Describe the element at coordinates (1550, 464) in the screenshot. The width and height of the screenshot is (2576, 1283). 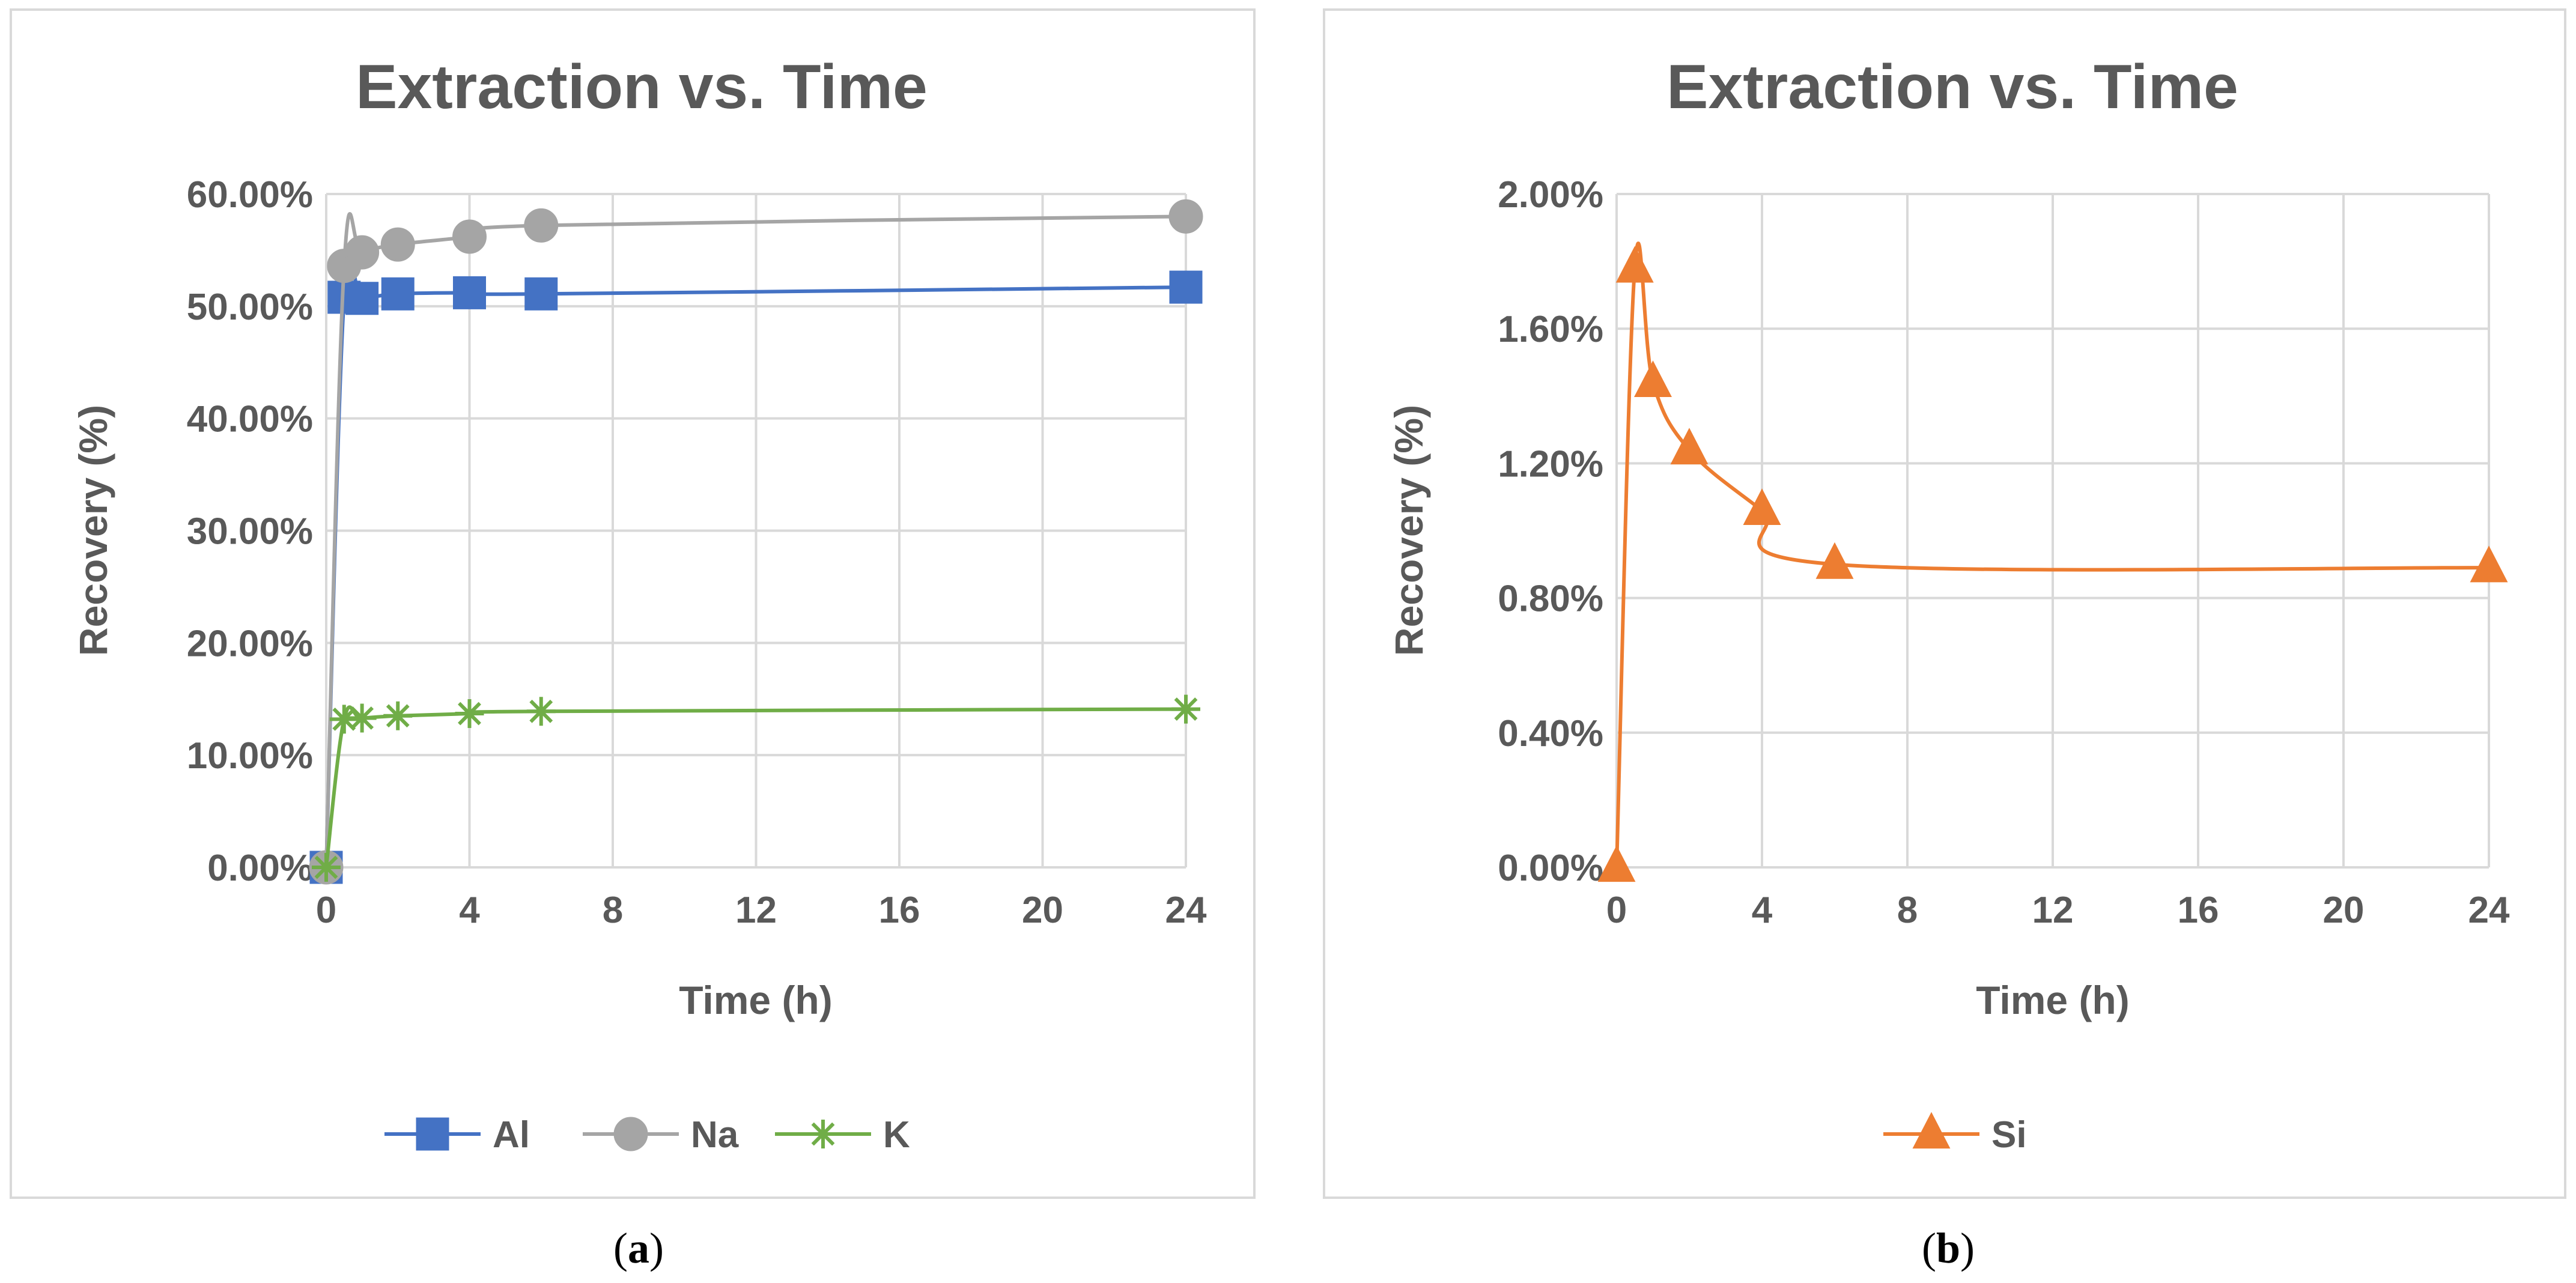
I see `y-tick-label: 1.20%` at that location.